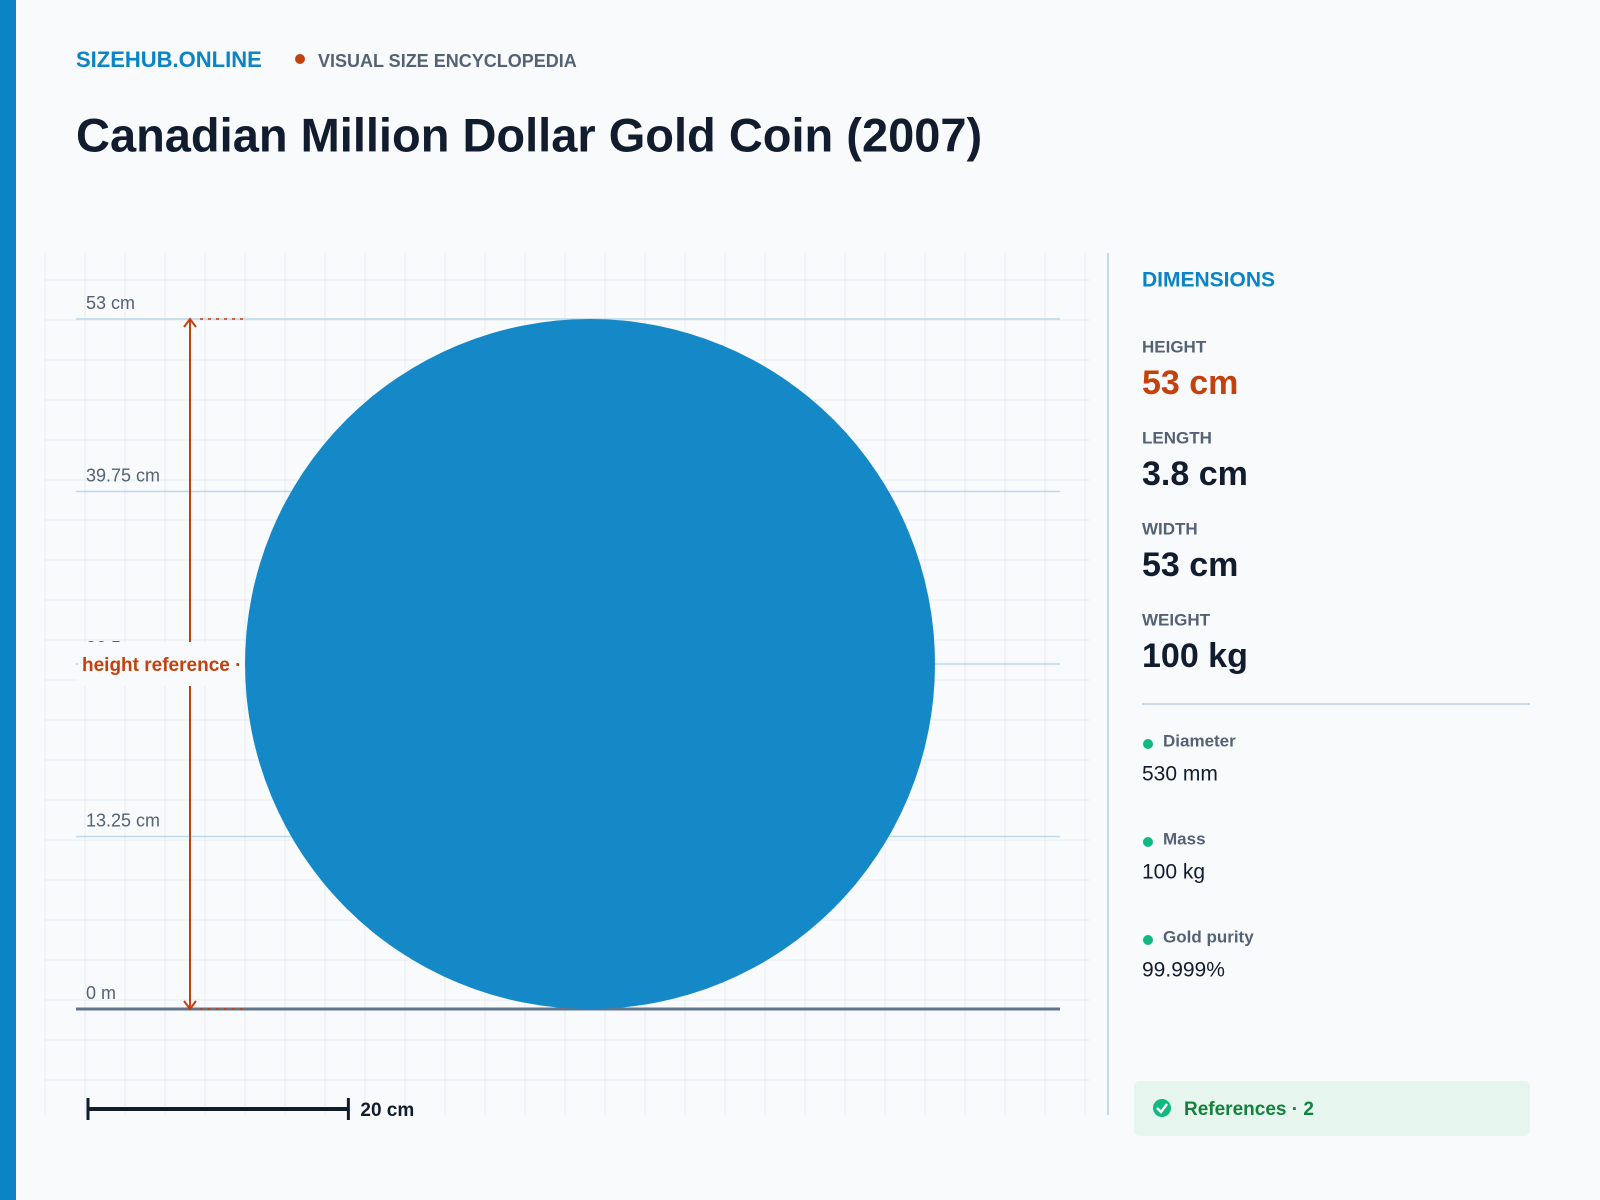 Image resolution: width=1600 pixels, height=1200 pixels. I want to click on scale-bar-label: 20 cm, so click(387, 1110).